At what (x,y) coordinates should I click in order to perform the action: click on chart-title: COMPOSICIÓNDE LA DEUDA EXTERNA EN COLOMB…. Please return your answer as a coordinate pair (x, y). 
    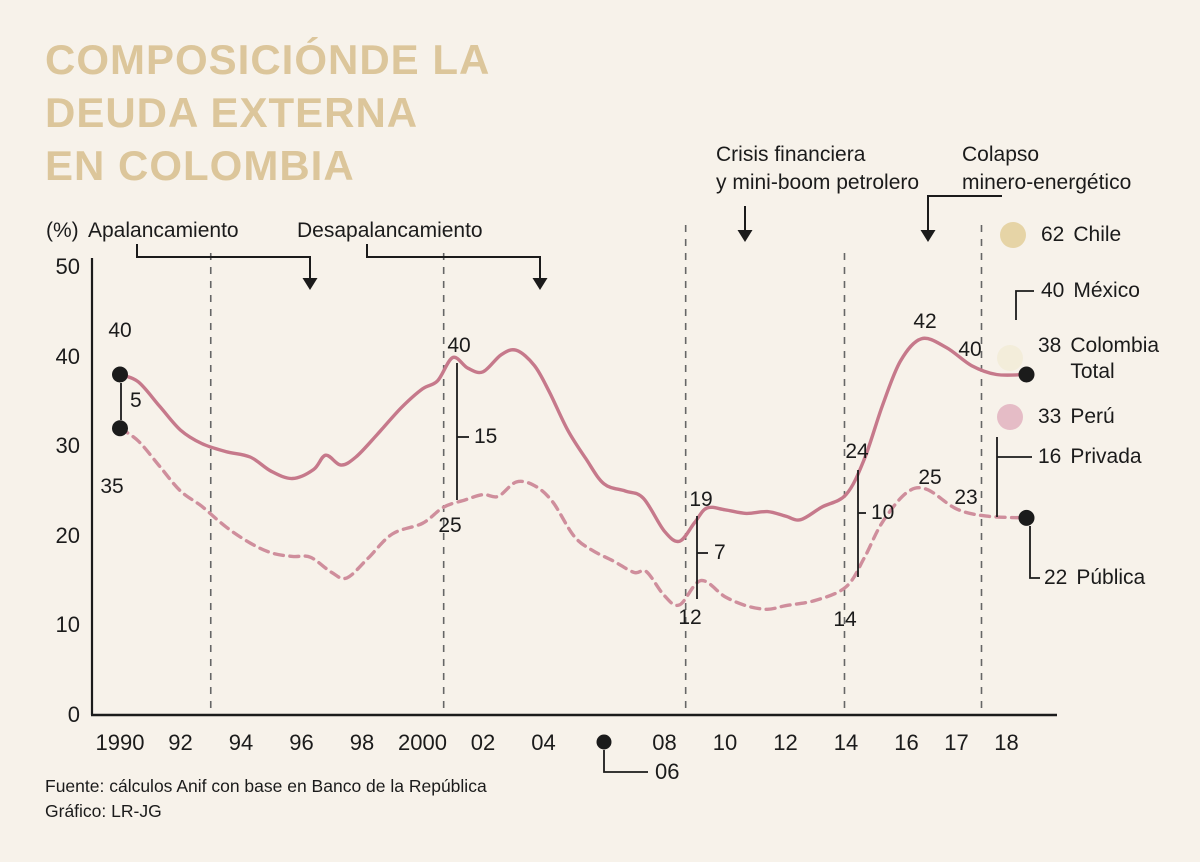
    Looking at the image, I should click on (267, 113).